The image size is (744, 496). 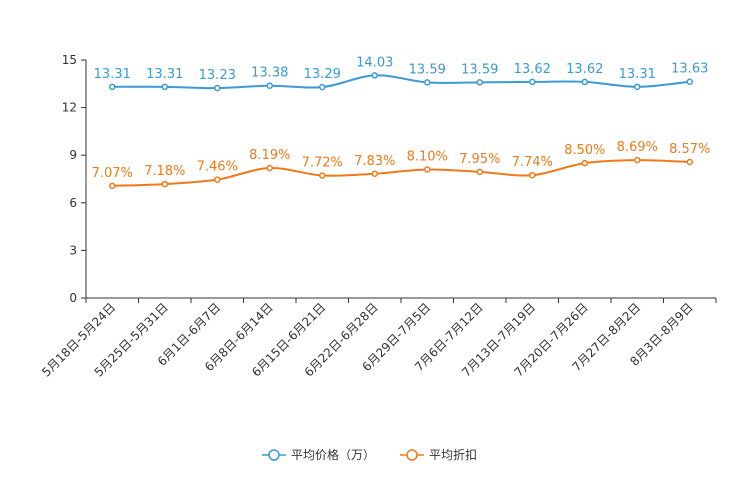 What do you see at coordinates (333, 454) in the screenshot?
I see `legend-label: 平均价格（万）` at bounding box center [333, 454].